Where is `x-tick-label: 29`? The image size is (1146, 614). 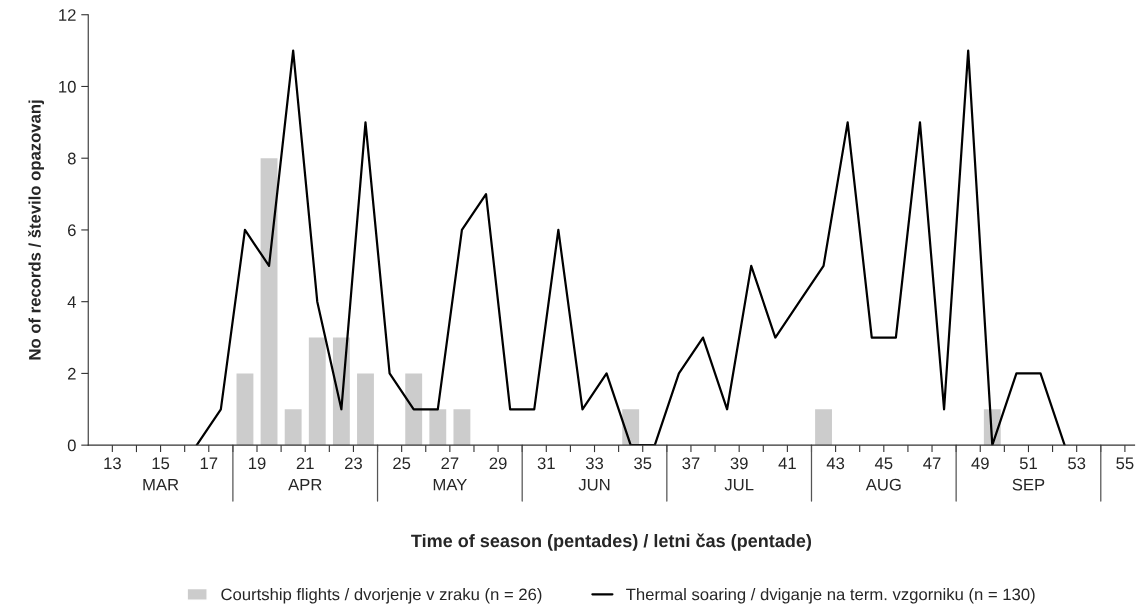
x-tick-label: 29 is located at coordinates (498, 463).